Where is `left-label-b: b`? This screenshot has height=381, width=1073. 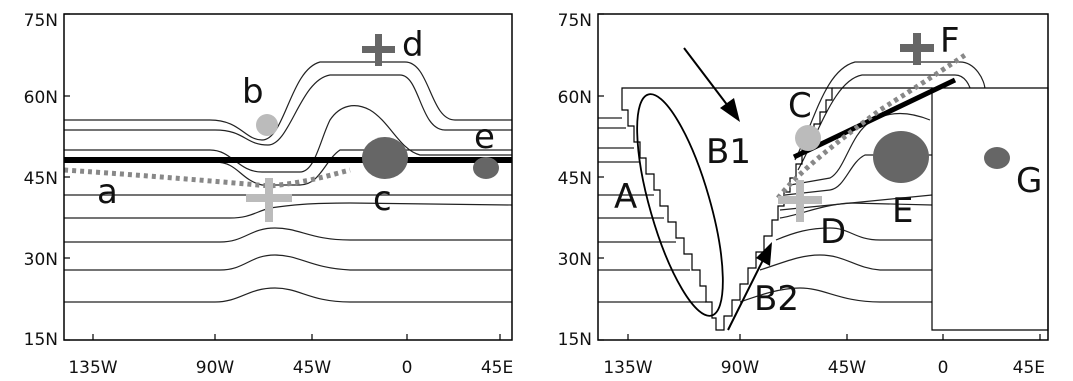
left-label-b: b is located at coordinates (253, 92).